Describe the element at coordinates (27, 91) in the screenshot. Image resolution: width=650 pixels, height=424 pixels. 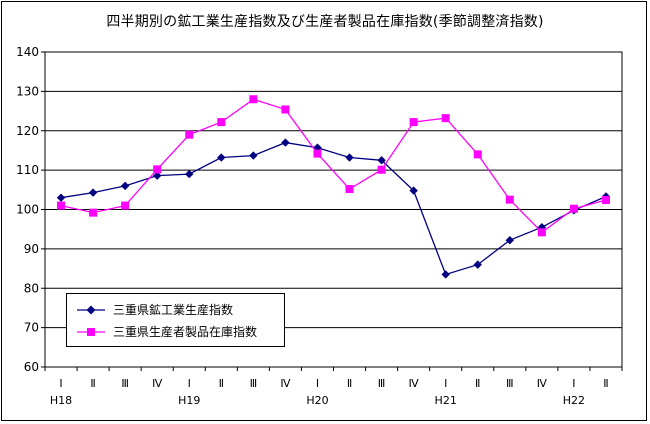
I see `y-tick-label-130: 130` at that location.